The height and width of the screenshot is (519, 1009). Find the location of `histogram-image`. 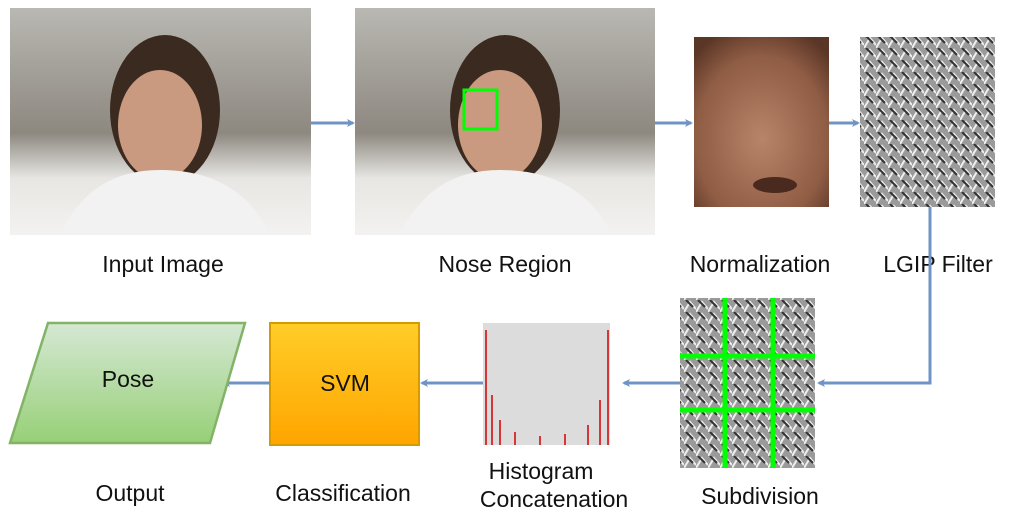

histogram-image is located at coordinates (546, 384).